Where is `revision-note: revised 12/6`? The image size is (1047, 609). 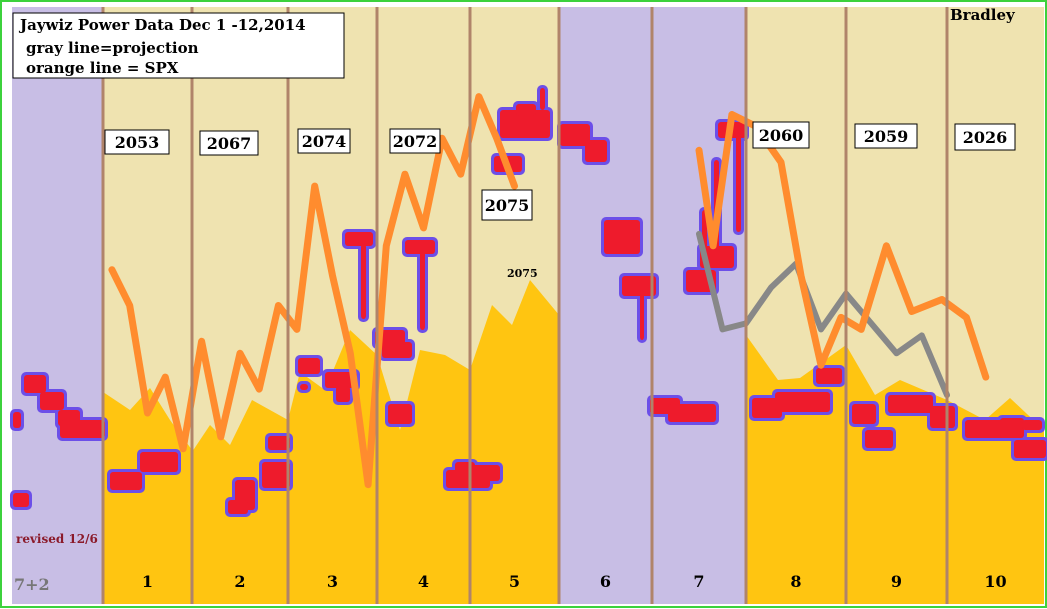
revision-note: revised 12/6 is located at coordinates (57, 539).